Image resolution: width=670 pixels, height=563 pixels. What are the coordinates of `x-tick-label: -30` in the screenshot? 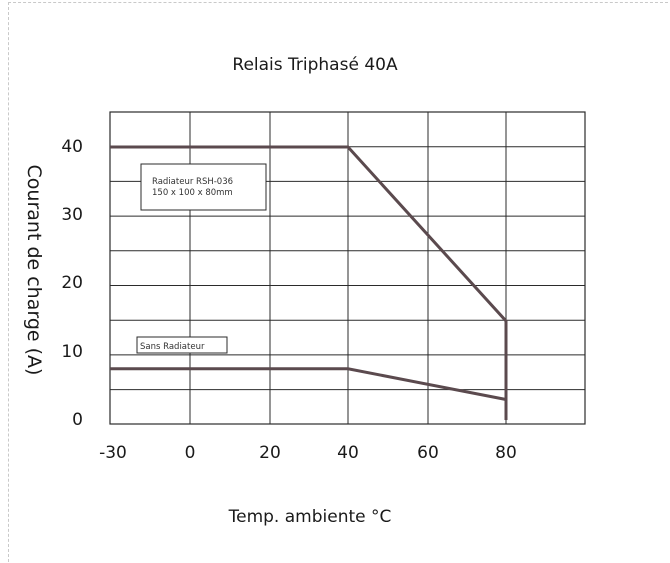 It's located at (113, 453).